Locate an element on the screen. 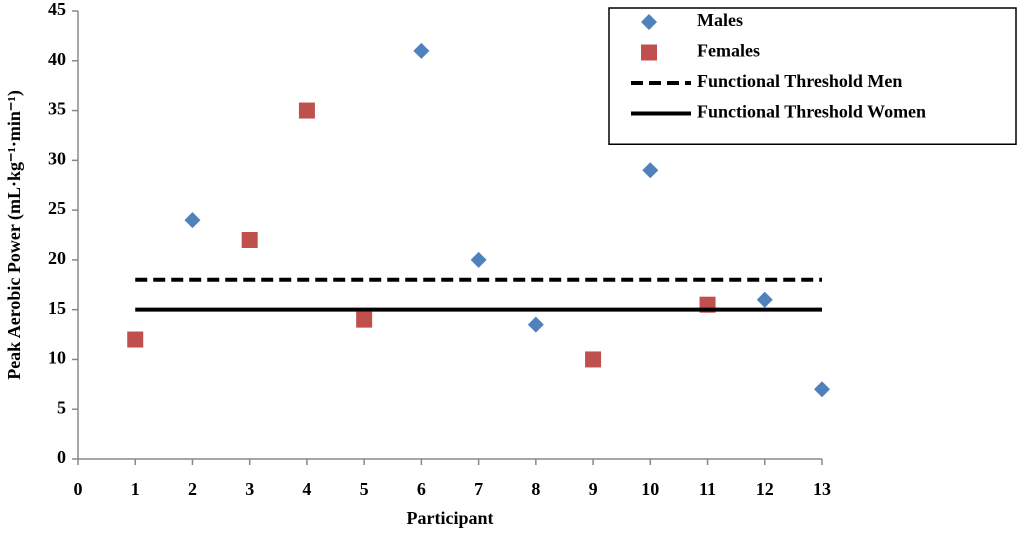 The height and width of the screenshot is (534, 1024). legend-label: Males is located at coordinates (720, 20).